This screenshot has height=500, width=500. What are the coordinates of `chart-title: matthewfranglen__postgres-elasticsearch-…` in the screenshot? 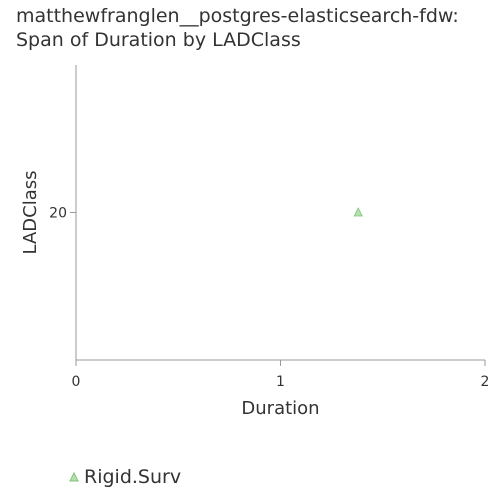 It's located at (256, 28).